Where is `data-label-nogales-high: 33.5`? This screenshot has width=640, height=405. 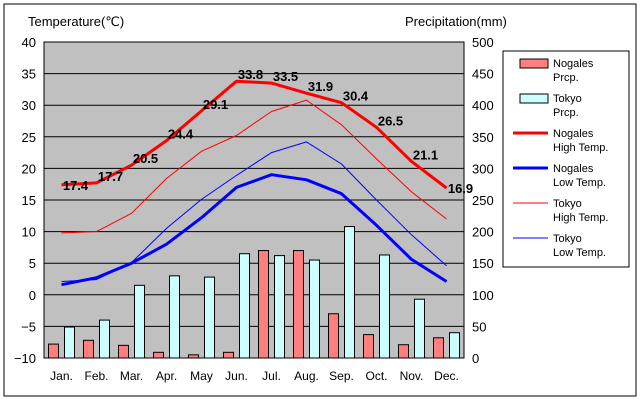
data-label-nogales-high: 33.5 is located at coordinates (285, 76).